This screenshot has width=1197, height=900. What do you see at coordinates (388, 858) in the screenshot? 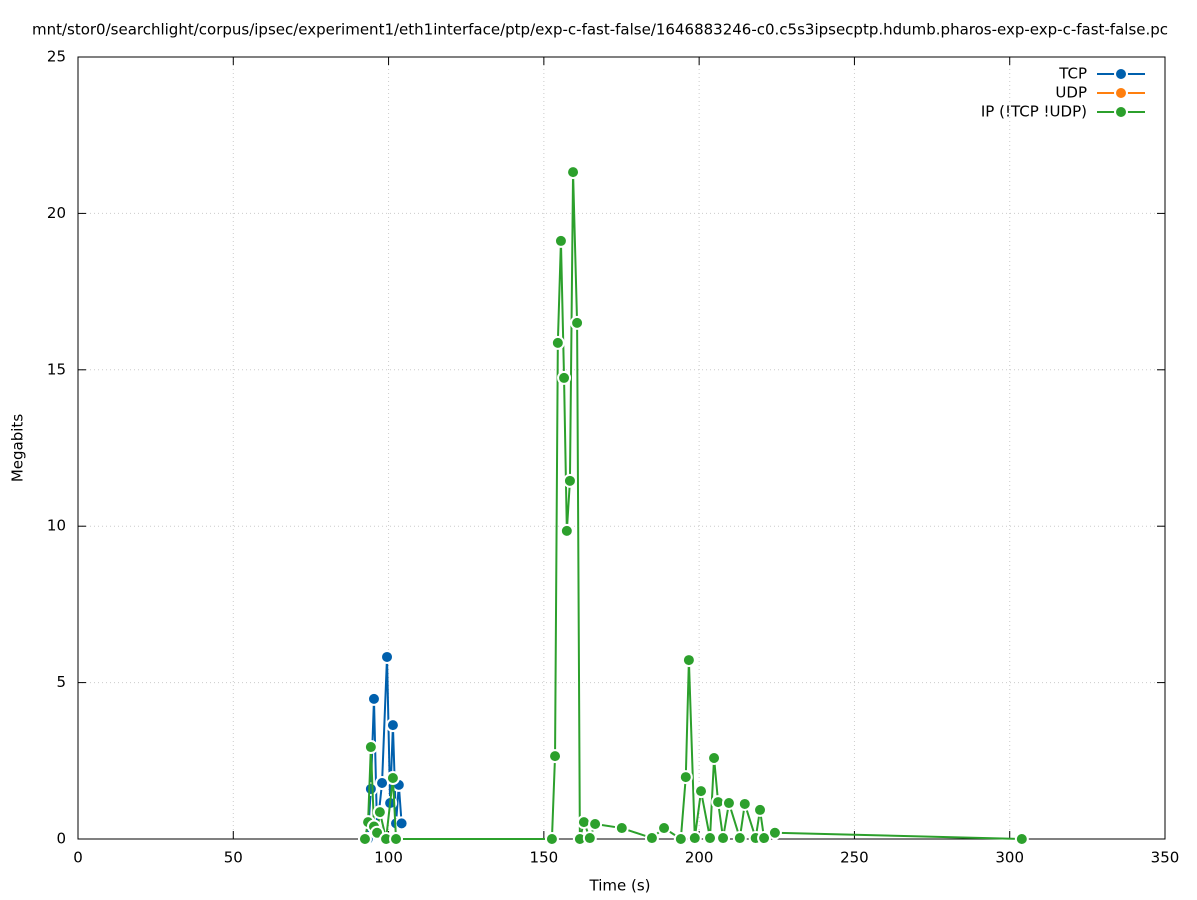
I see `x-tick-label: 100` at bounding box center [388, 858].